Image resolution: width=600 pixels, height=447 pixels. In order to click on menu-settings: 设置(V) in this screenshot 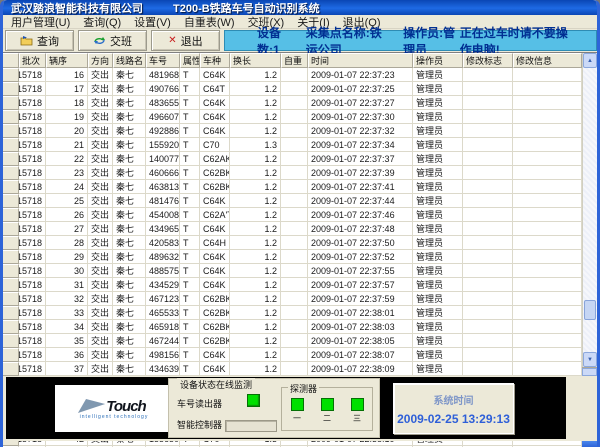, I will do `click(152, 22)`.